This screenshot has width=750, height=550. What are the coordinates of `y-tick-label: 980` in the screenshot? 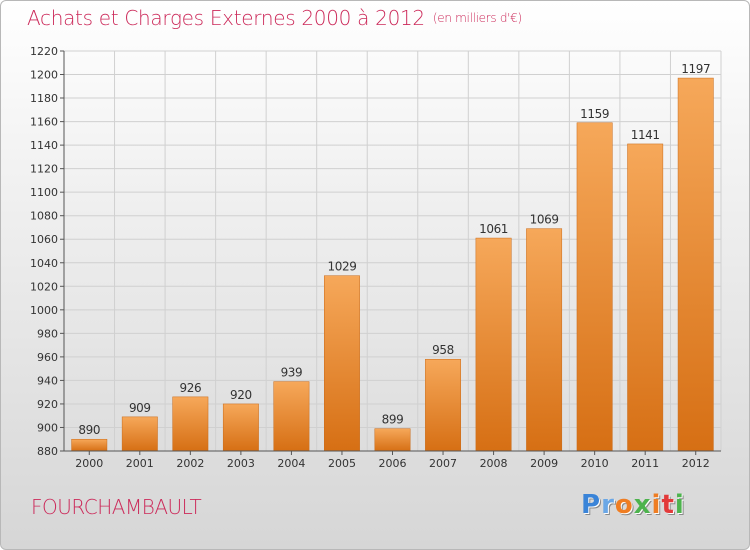 It's located at (47, 333).